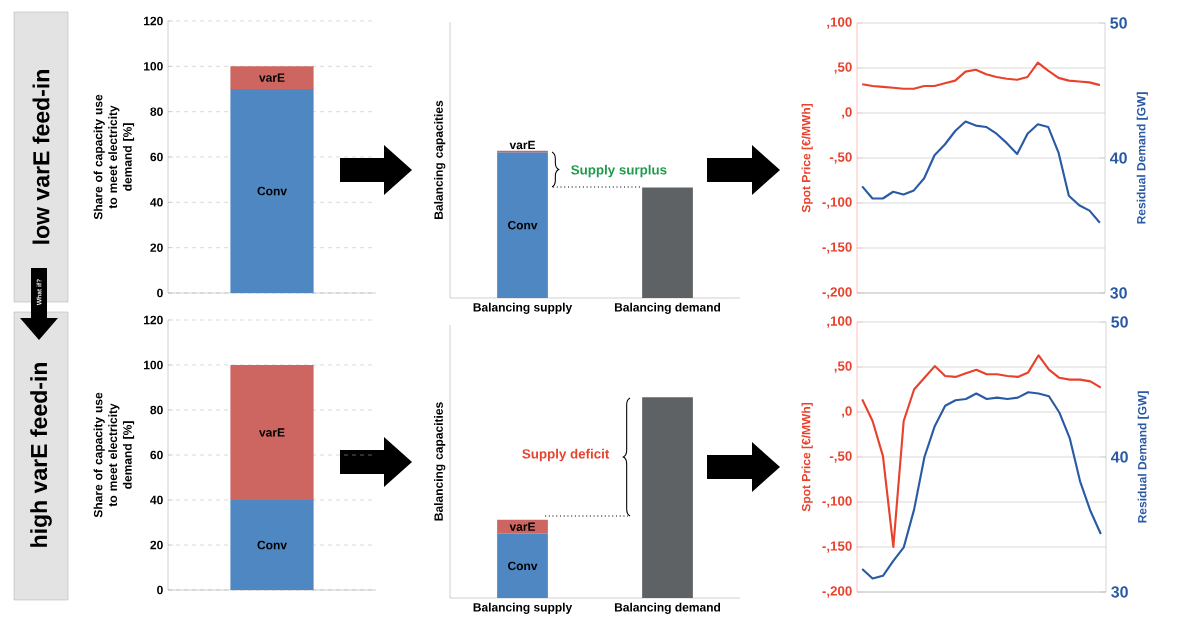  Describe the element at coordinates (566, 455) in the screenshot. I see `annotation: Supply deficit` at that location.